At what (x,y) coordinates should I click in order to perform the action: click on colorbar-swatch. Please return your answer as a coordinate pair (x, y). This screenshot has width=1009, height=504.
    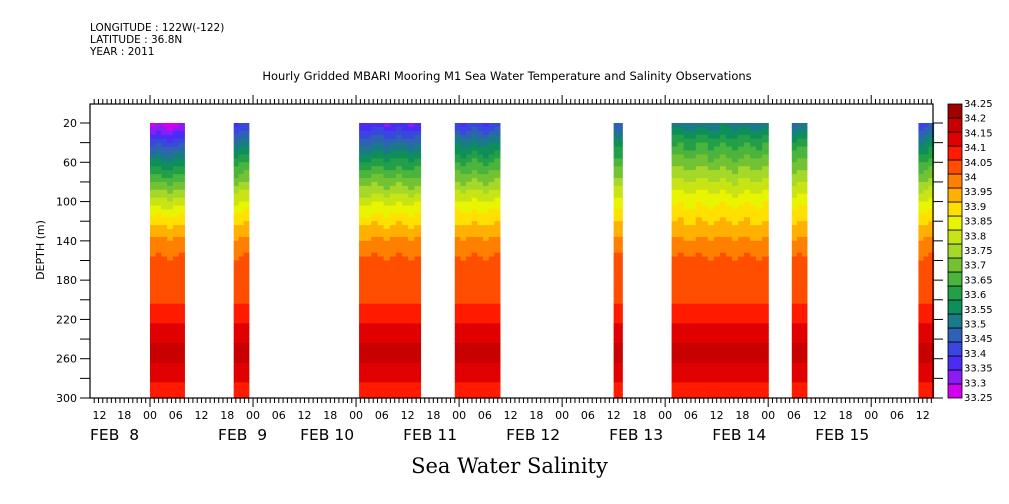
    Looking at the image, I should click on (955, 349).